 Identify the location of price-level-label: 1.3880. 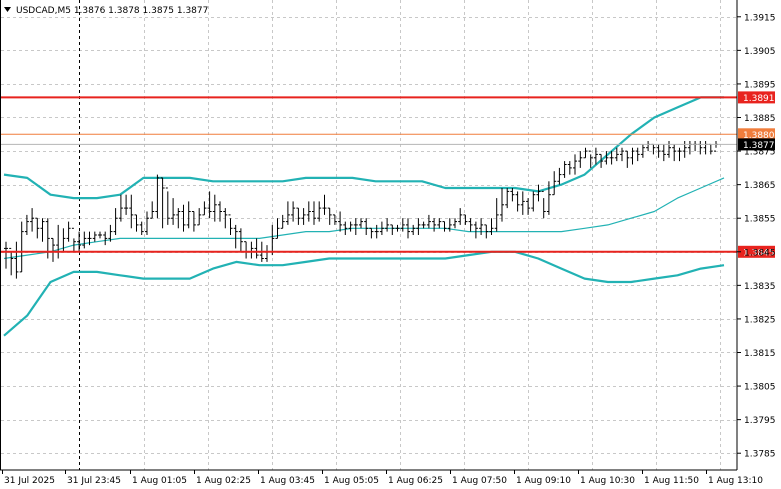
(759, 136).